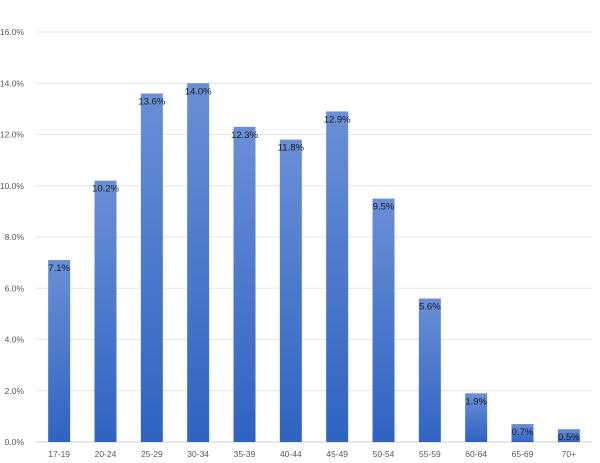  I want to click on y-tick-label: 10.0%, so click(12, 186).